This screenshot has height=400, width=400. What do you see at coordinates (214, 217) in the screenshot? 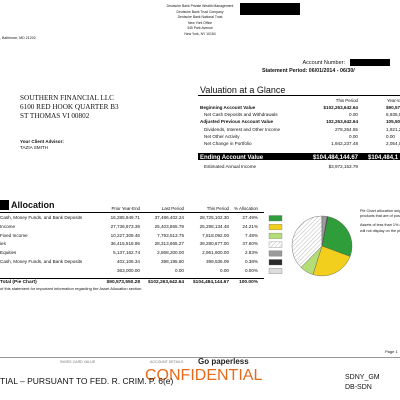
I see `row-value: 28,725,102.30` at bounding box center [214, 217].